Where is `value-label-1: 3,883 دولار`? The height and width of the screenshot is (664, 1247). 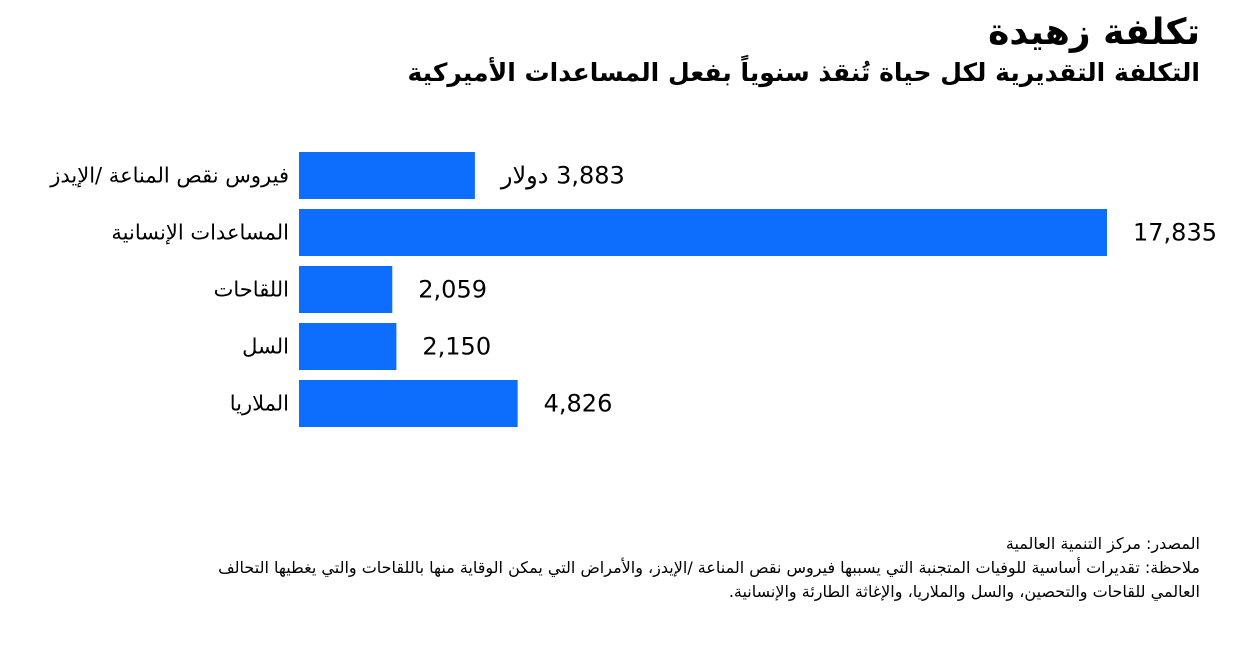 value-label-1: 3,883 دولار is located at coordinates (562, 176).